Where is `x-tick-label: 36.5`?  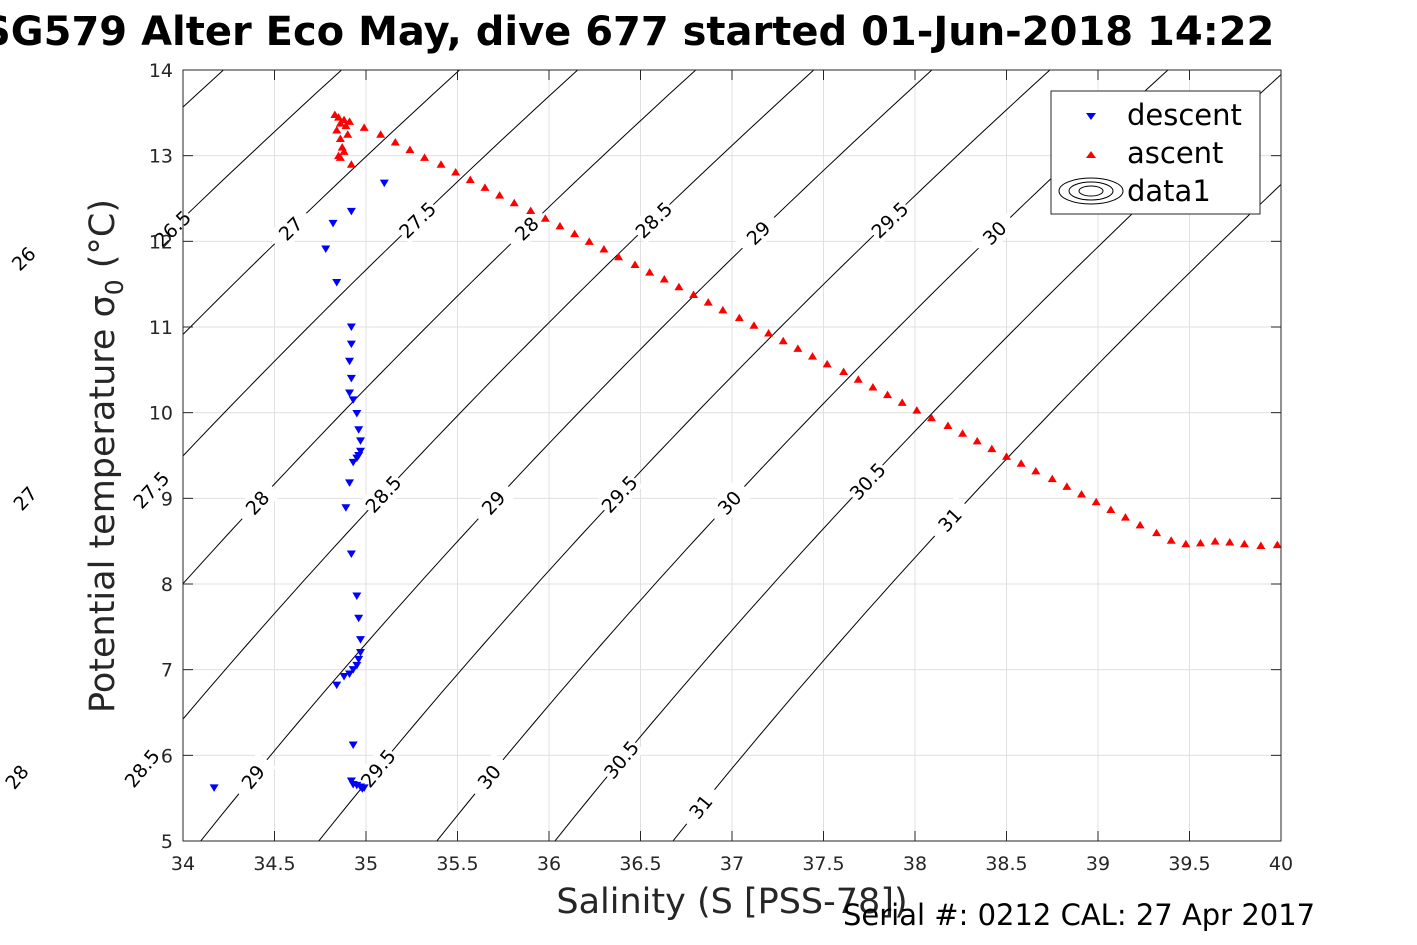
x-tick-label: 36.5 is located at coordinates (640, 864).